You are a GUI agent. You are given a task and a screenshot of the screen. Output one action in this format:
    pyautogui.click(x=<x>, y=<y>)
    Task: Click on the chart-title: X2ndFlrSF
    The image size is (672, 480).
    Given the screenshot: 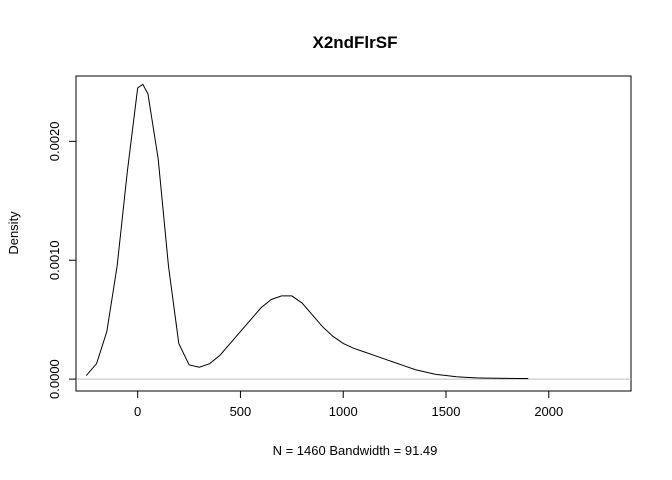 What is the action you would take?
    pyautogui.click(x=354, y=42)
    